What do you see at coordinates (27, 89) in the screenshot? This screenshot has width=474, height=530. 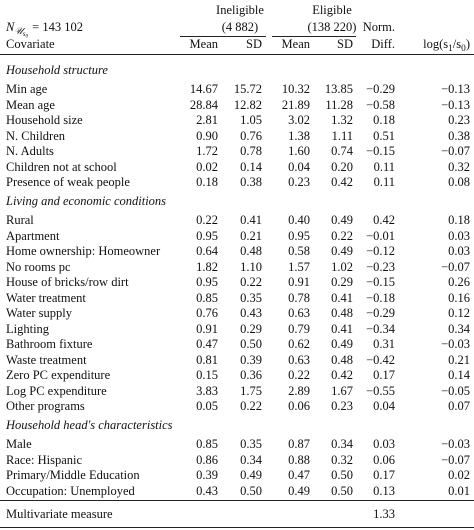 I see `row-label: Min age` at bounding box center [27, 89].